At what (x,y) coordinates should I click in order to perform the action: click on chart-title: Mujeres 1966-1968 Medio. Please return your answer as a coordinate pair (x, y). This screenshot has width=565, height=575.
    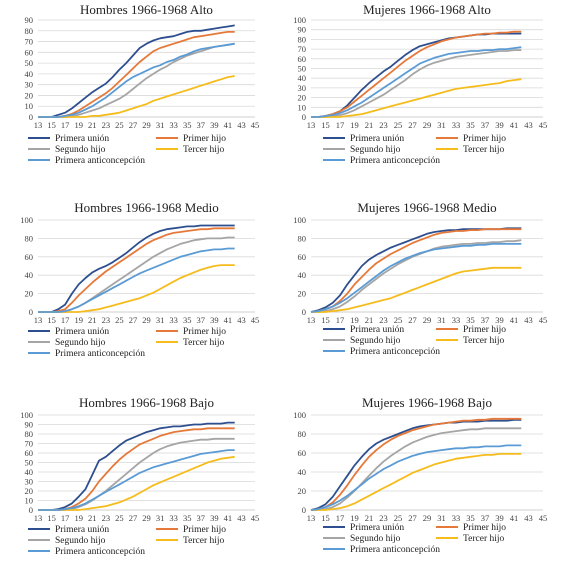
    Looking at the image, I should click on (426, 207).